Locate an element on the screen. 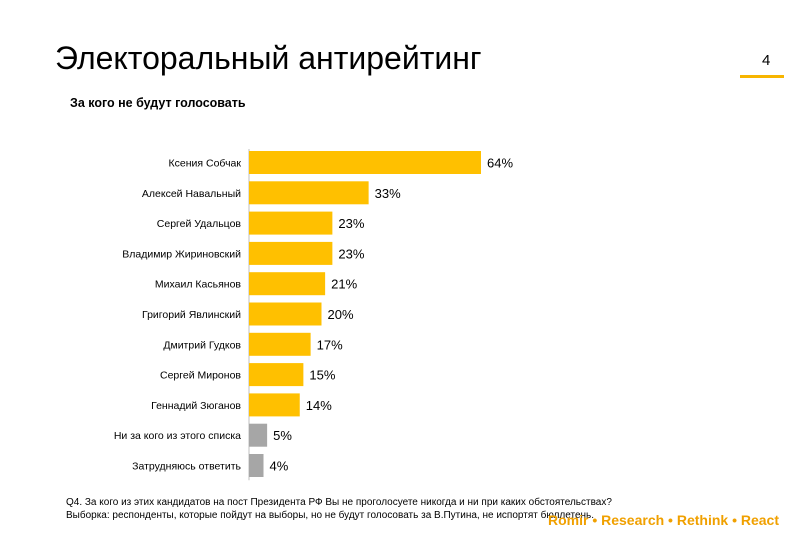 This screenshot has width=800, height=538. value-label: 15% is located at coordinates (322, 375).